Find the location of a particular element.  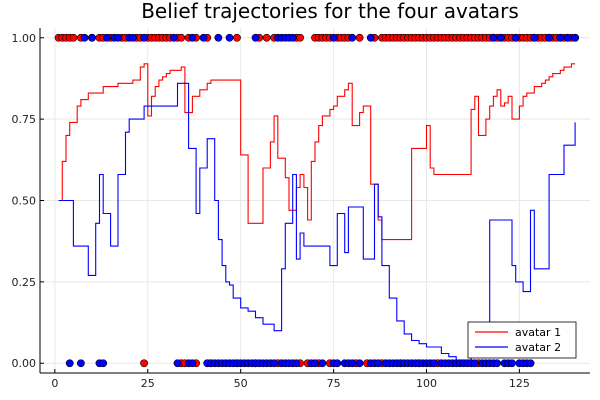

y-tick-label: 1.00 is located at coordinates (24, 38).